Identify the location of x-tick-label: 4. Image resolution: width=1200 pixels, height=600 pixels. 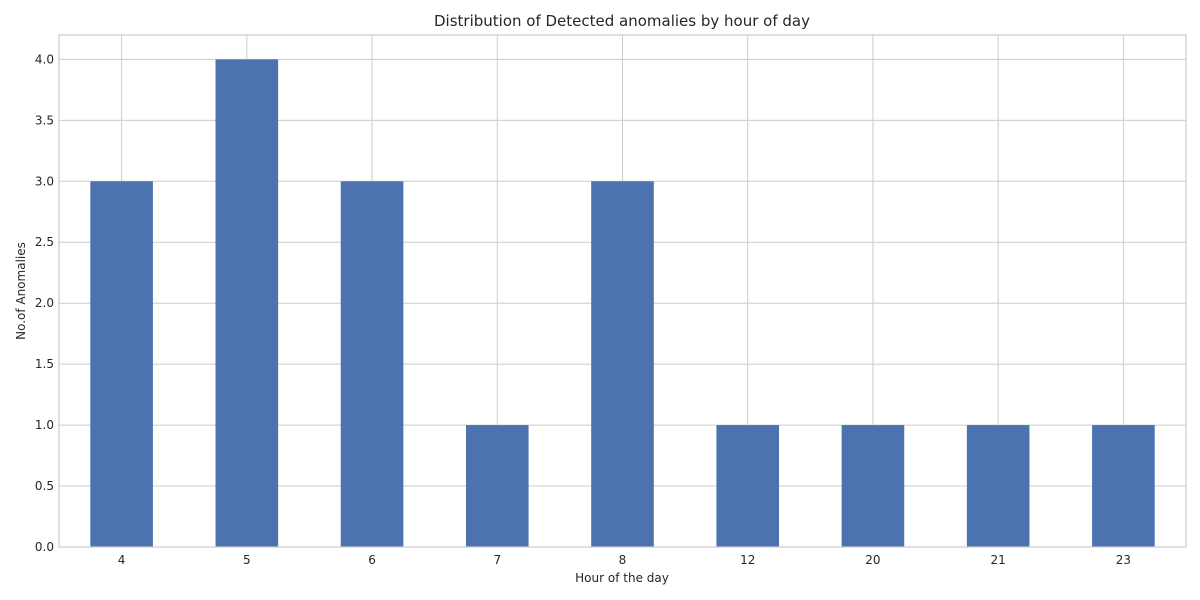
(122, 560).